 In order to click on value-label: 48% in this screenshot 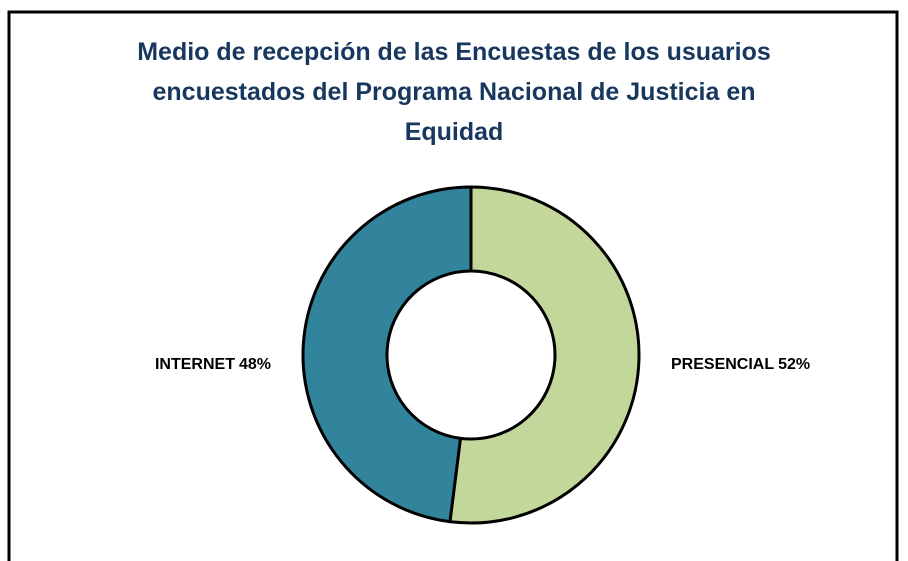, I will do `click(255, 364)`.